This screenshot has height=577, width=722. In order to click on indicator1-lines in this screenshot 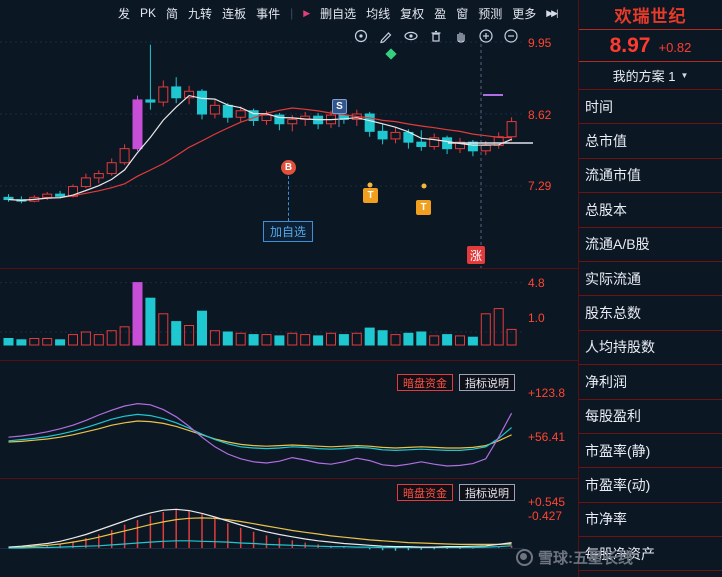, I will do `click(260, 434)`.